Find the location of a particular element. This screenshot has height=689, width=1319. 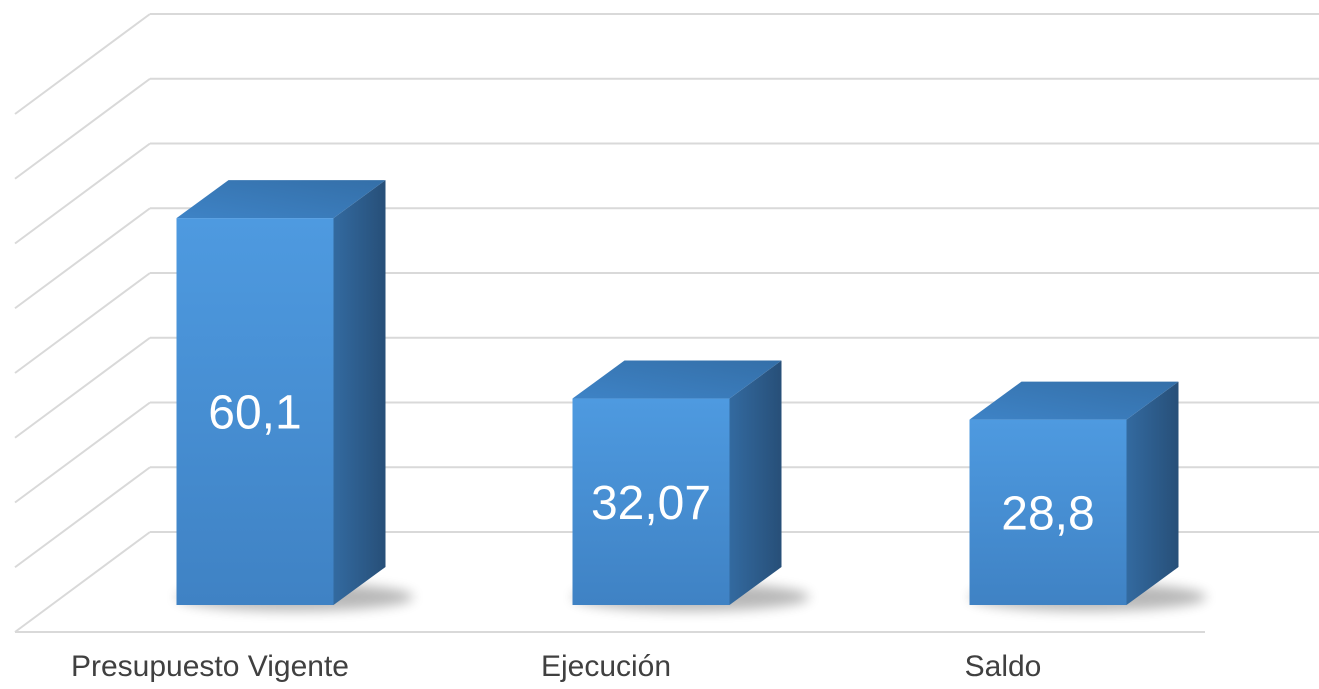

data-label: 28,8 is located at coordinates (1047, 513).